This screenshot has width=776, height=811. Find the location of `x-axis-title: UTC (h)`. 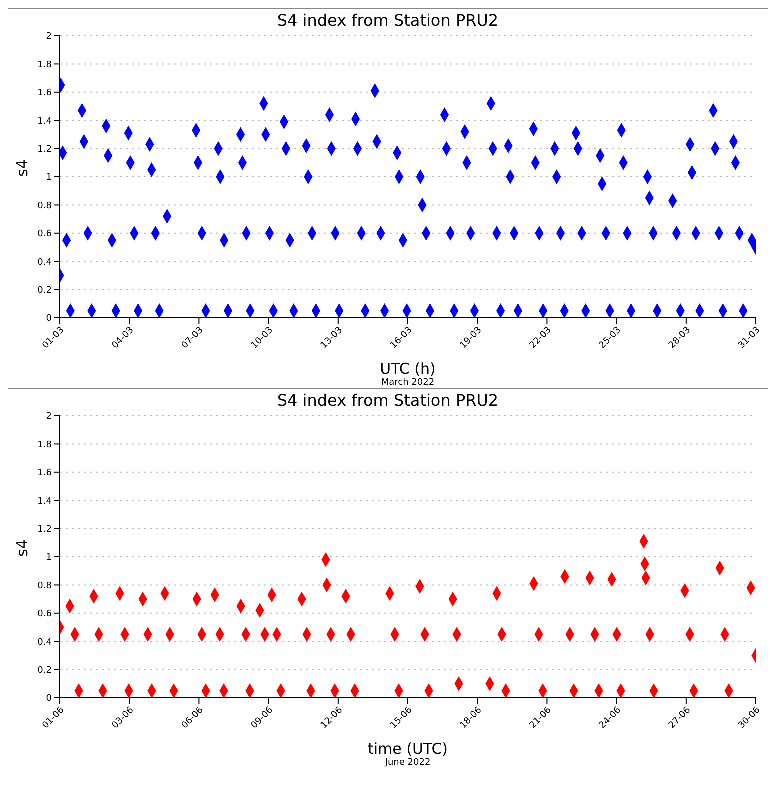

x-axis-title: UTC (h) is located at coordinates (408, 369).